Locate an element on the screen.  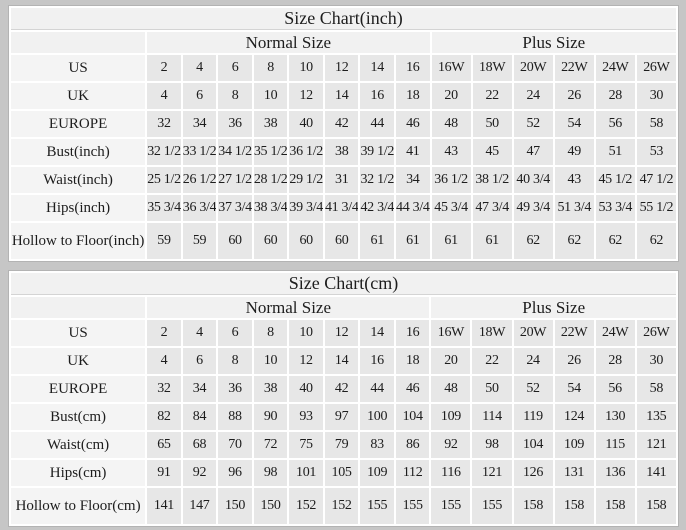
size-cell: 40 3/4 is located at coordinates (533, 180).